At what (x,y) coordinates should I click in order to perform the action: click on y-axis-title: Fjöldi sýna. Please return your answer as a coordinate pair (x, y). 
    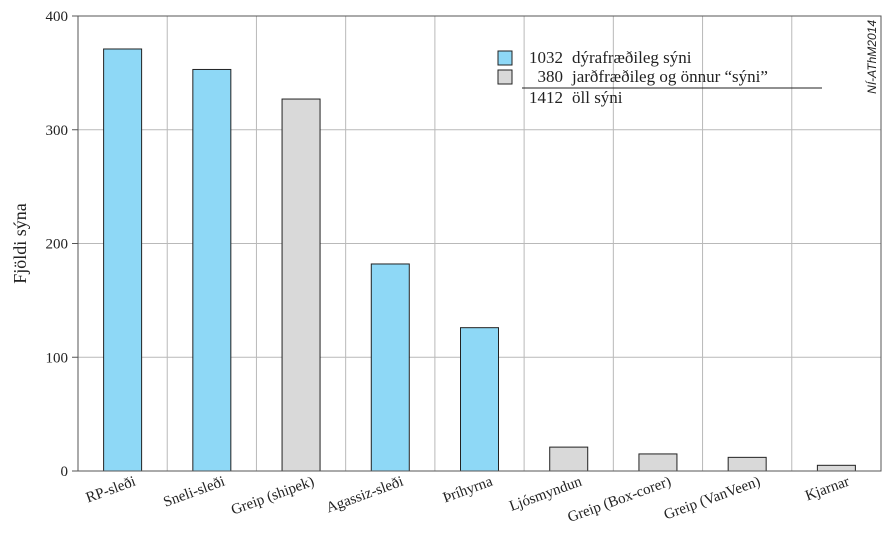
    Looking at the image, I should click on (20, 243).